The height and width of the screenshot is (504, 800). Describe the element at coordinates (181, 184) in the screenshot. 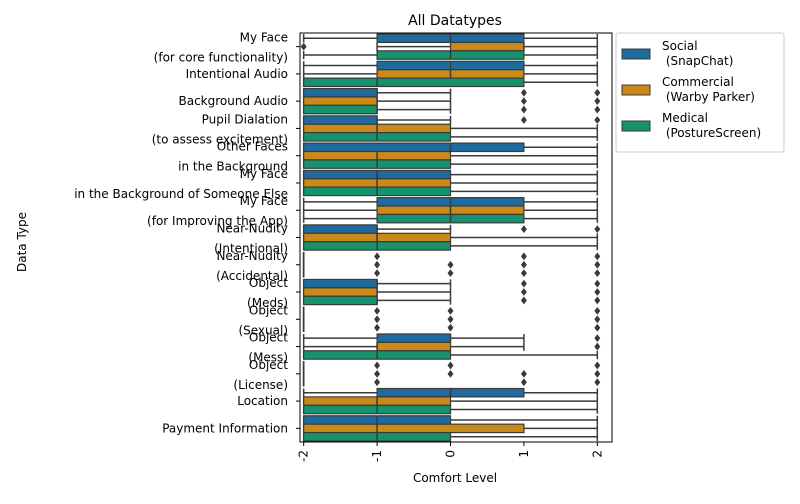

I see `y-tick-label: My Face in the Background of Someone Else` at that location.